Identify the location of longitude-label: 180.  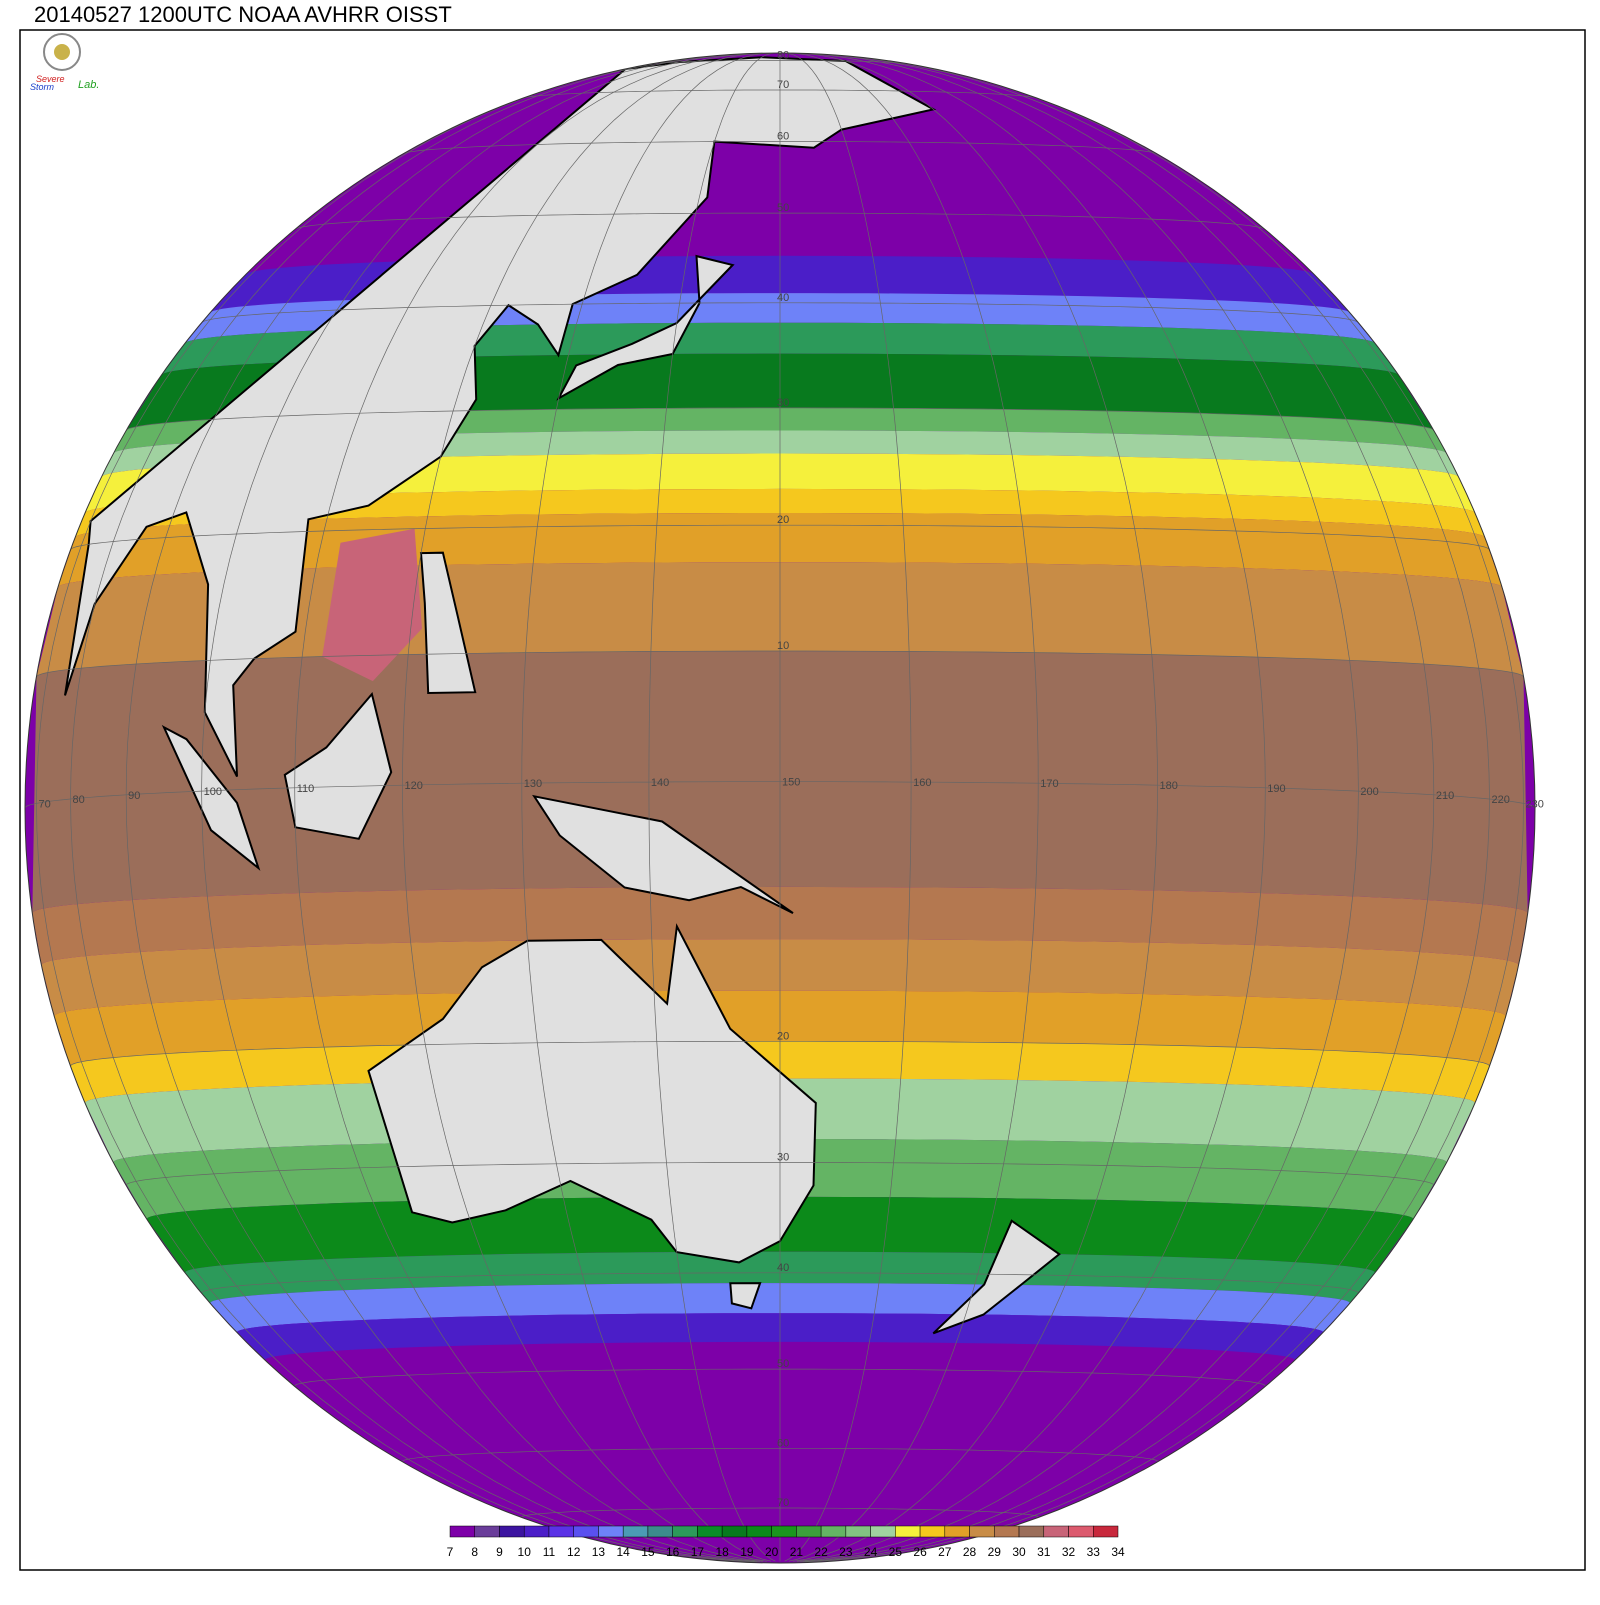
(1169, 786).